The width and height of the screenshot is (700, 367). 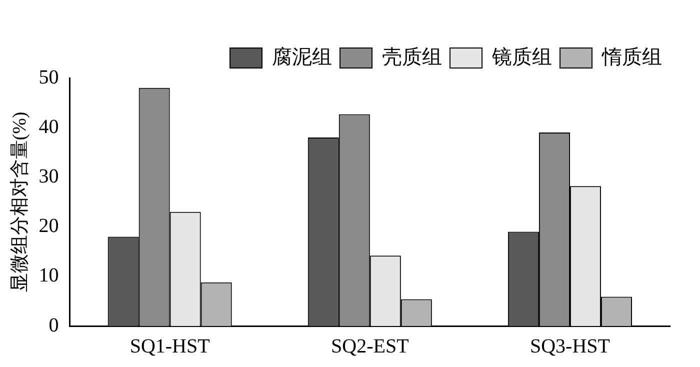 I want to click on legend-label: 惰质组, so click(x=631, y=57).